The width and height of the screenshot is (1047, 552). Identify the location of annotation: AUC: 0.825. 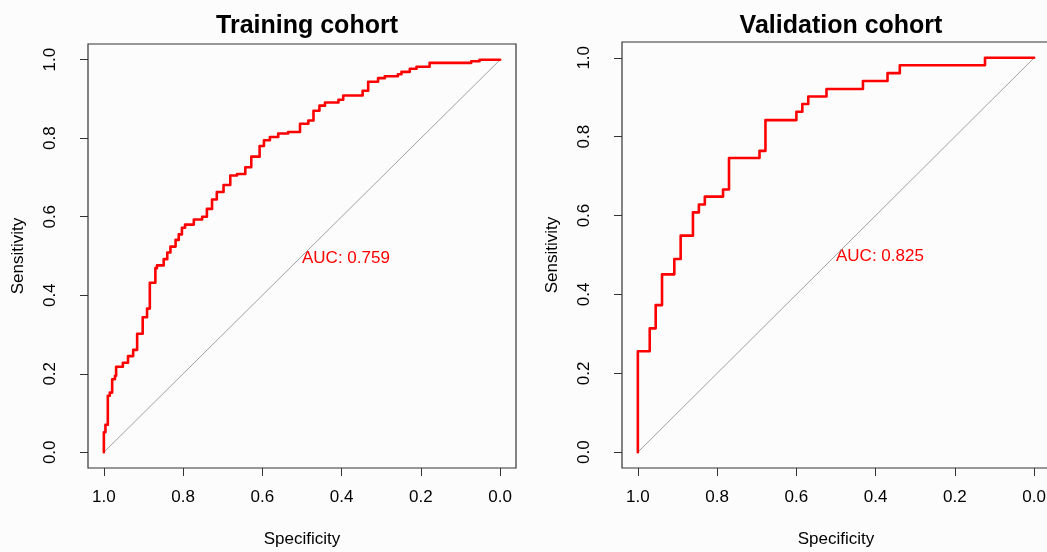
(880, 255).